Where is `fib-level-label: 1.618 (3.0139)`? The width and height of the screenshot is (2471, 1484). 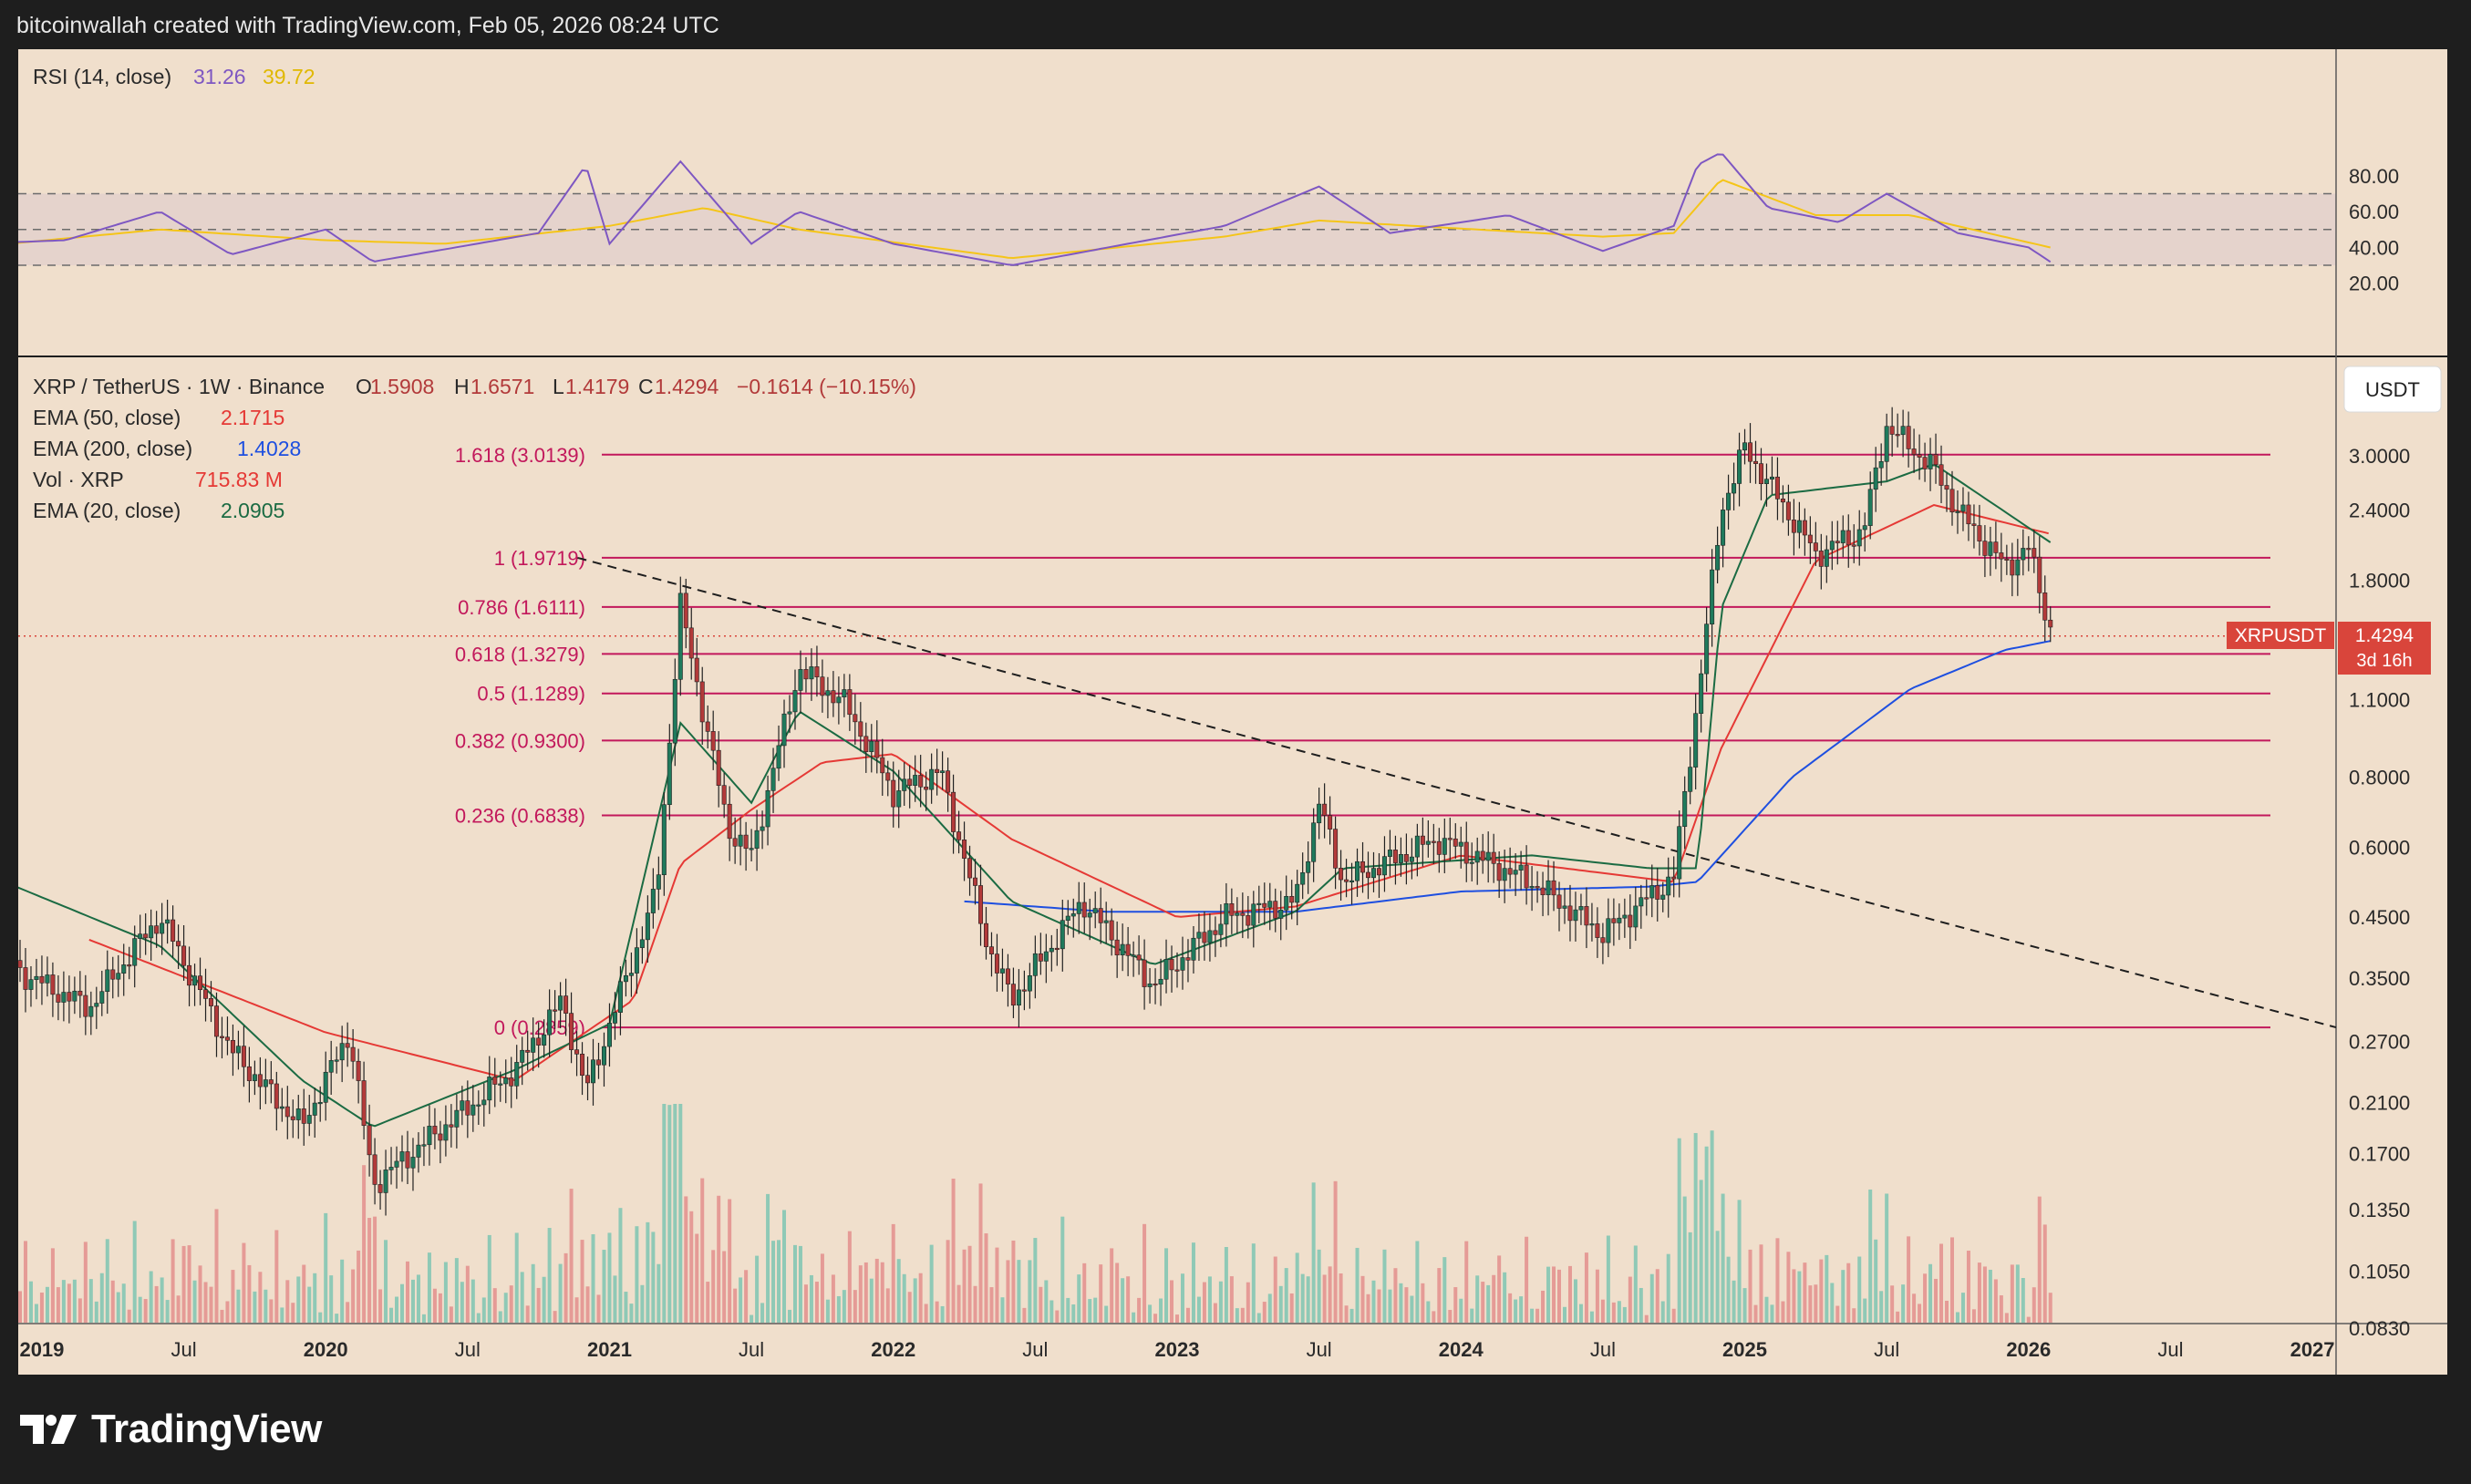
fib-level-label: 1.618 (3.0139) is located at coordinates (520, 455).